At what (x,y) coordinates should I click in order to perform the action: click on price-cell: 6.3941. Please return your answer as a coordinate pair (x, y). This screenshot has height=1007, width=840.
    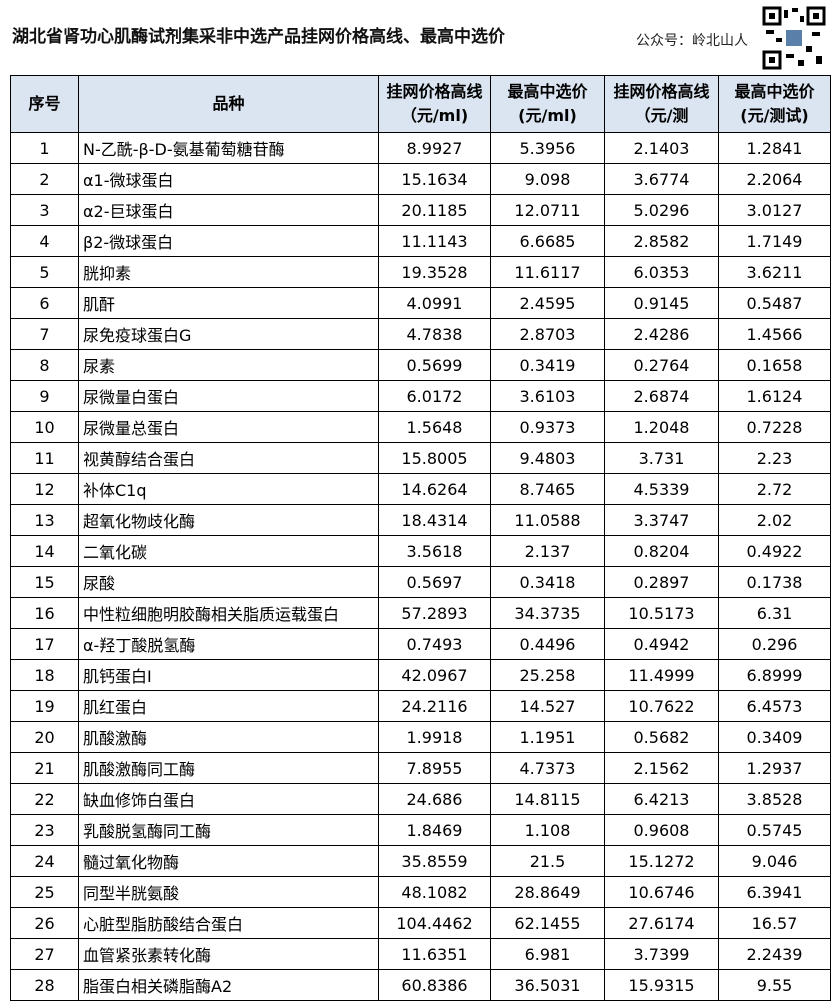
    Looking at the image, I should click on (774, 892).